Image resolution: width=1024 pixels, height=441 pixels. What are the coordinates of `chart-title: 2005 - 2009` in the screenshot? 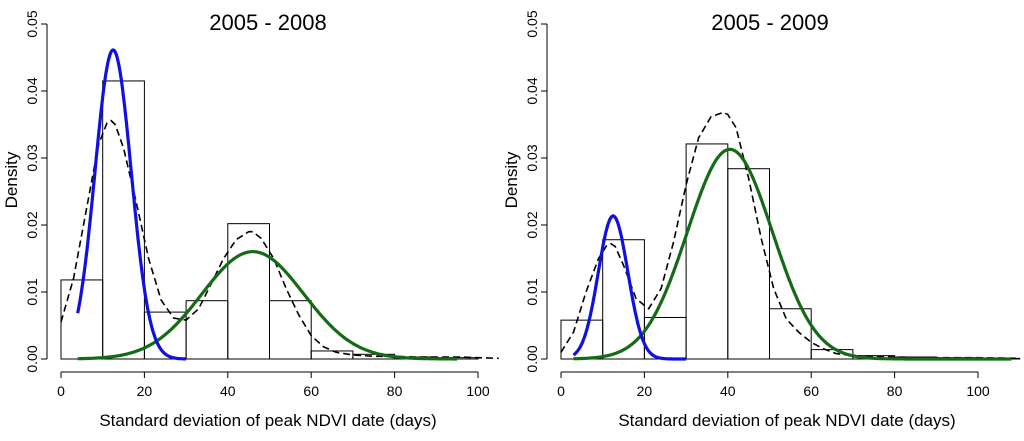 It's located at (769, 22).